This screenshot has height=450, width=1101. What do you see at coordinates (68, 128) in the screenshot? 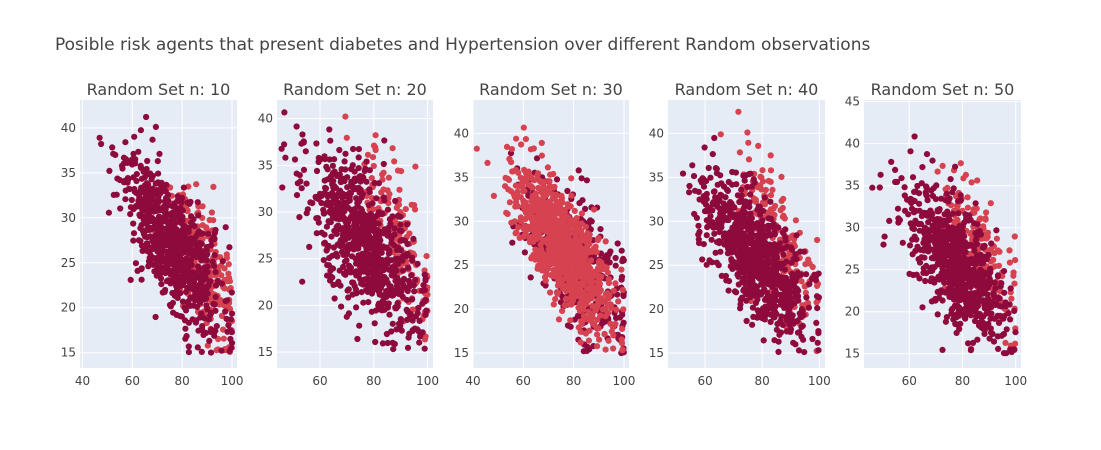
I see `y-tick-label: 40` at bounding box center [68, 128].